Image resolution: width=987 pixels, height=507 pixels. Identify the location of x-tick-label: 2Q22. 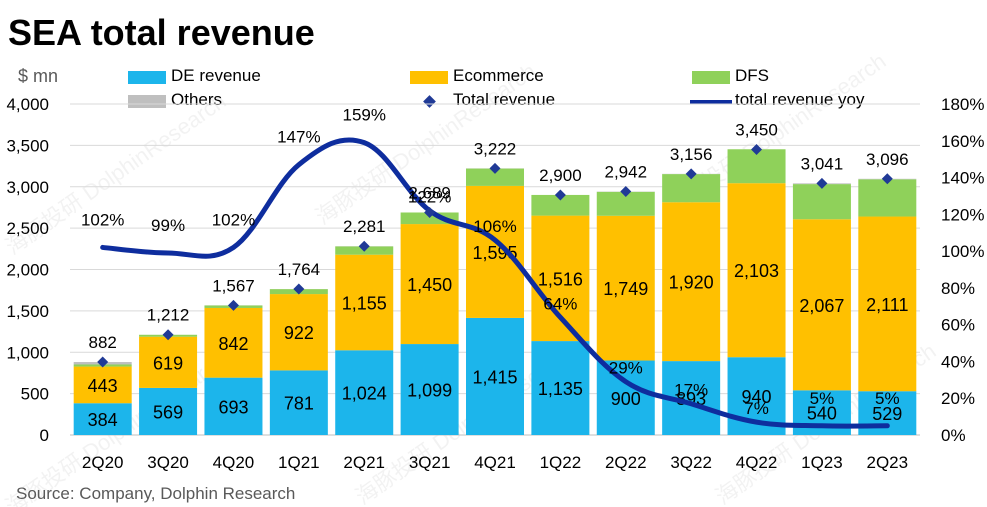
(626, 462).